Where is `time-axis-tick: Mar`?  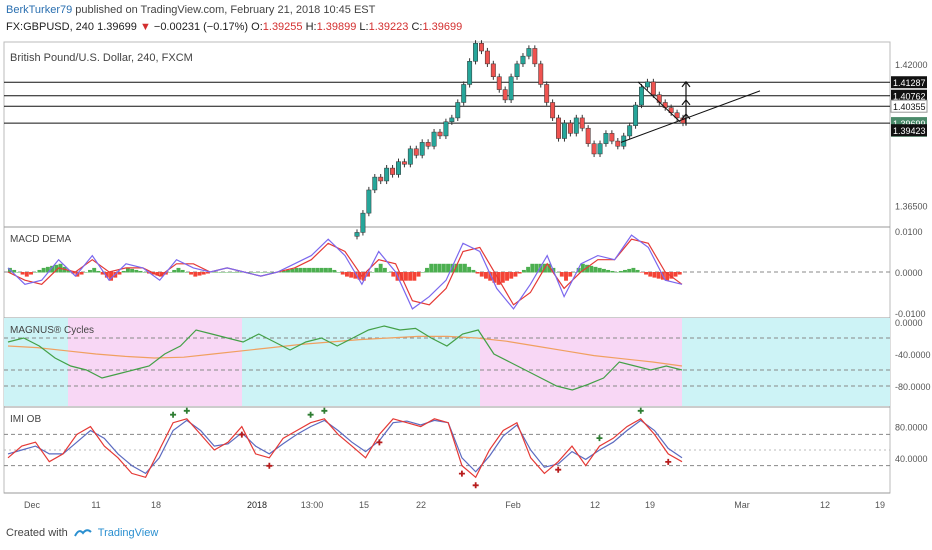
time-axis-tick: Mar is located at coordinates (742, 505).